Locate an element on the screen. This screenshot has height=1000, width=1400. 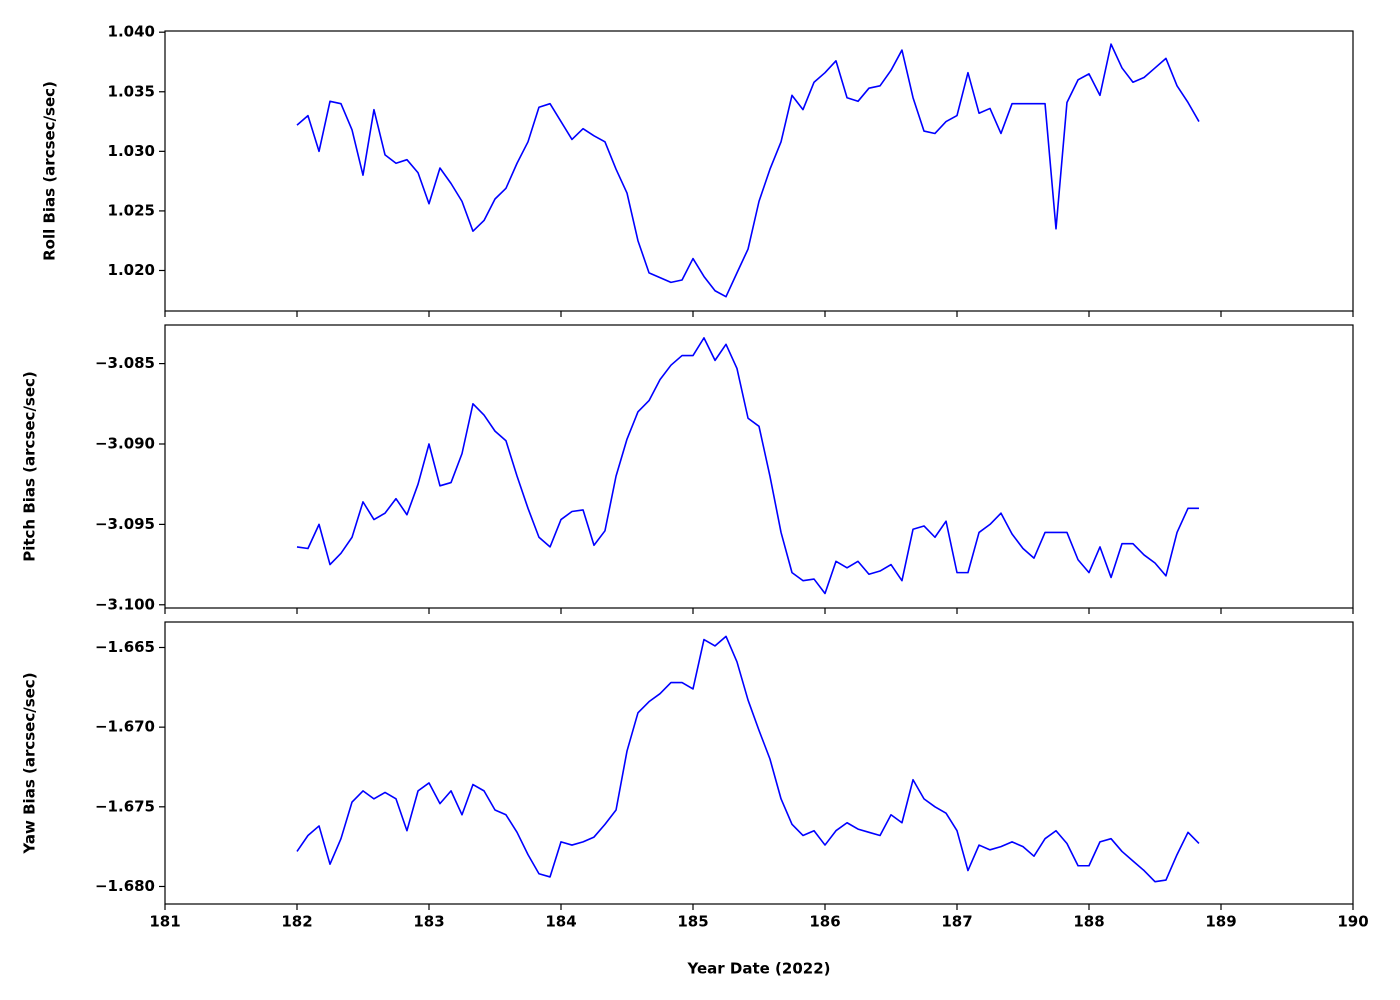
y-tick-label: 1.040 is located at coordinates (131, 32).